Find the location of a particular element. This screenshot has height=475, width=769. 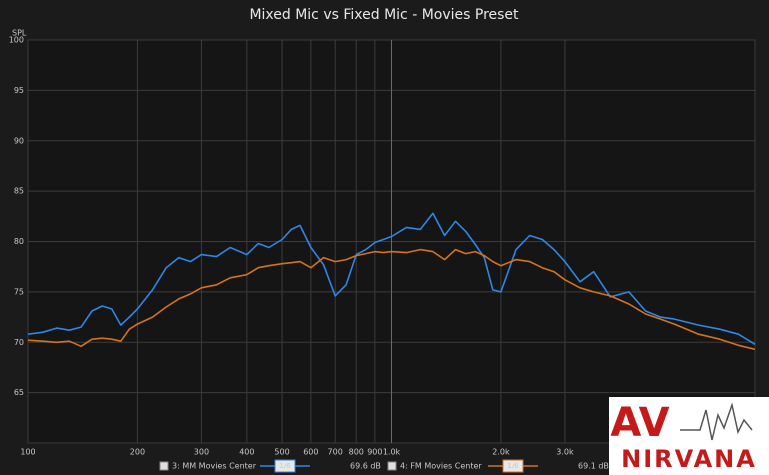

legend-item: 4: FM Movies Center 1/6 69.1 dB is located at coordinates (498, 466).